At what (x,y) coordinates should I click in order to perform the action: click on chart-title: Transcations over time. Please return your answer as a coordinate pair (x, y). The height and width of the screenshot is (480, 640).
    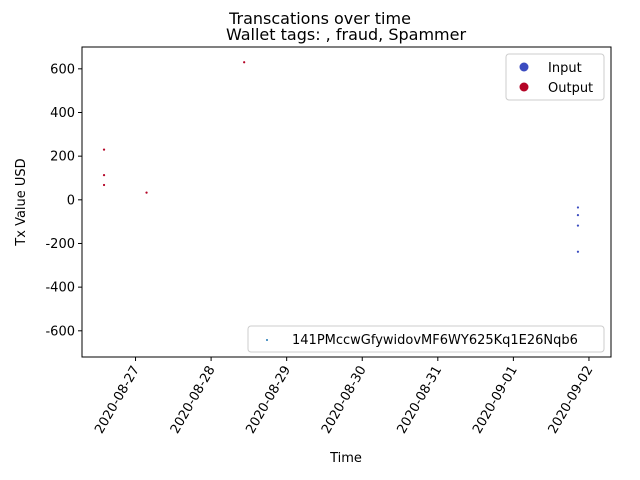
    Looking at the image, I should click on (319, 18).